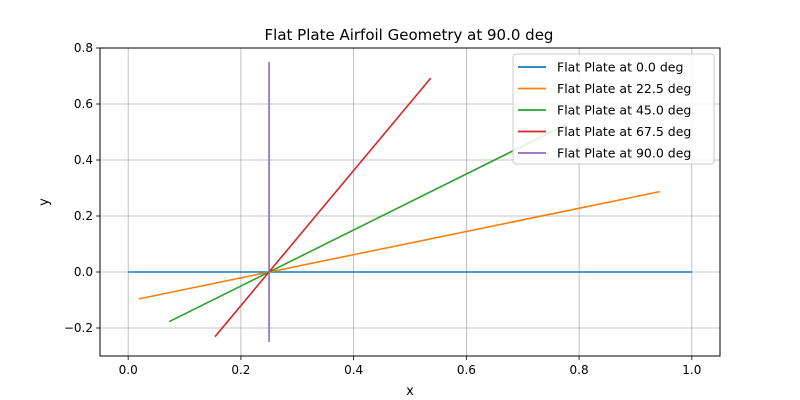  Describe the element at coordinates (410, 391) in the screenshot. I see `x-axis-label: x` at that location.